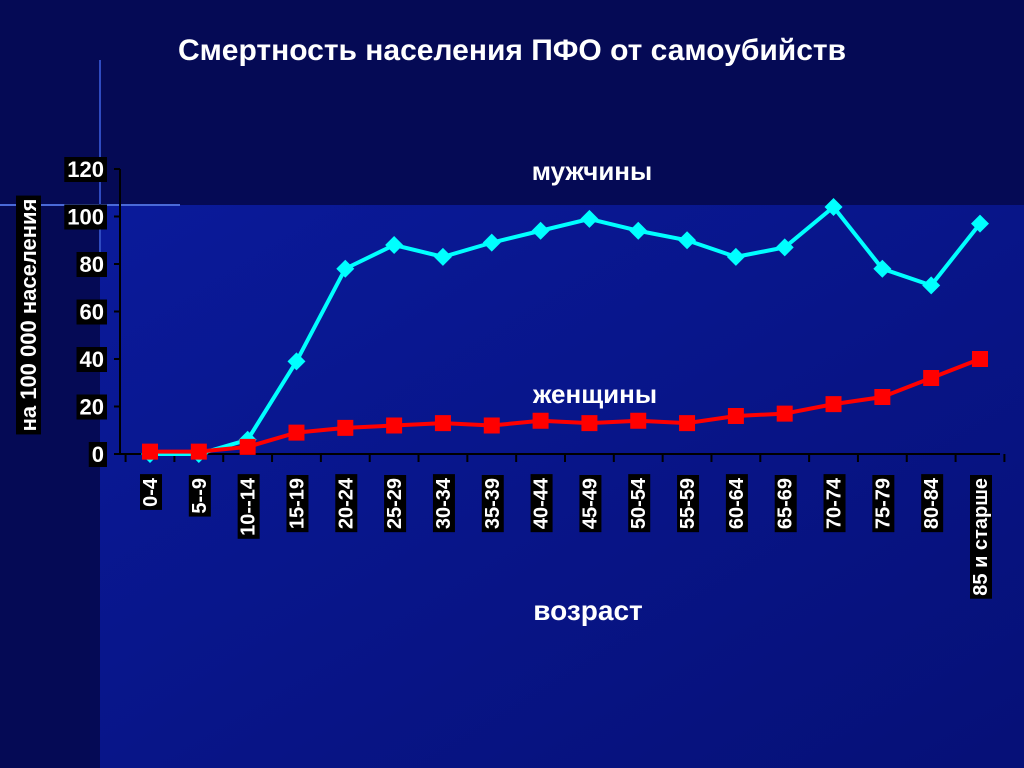 This screenshot has height=768, width=1024. I want to click on x-tick-label: 55-59, so click(688, 503).